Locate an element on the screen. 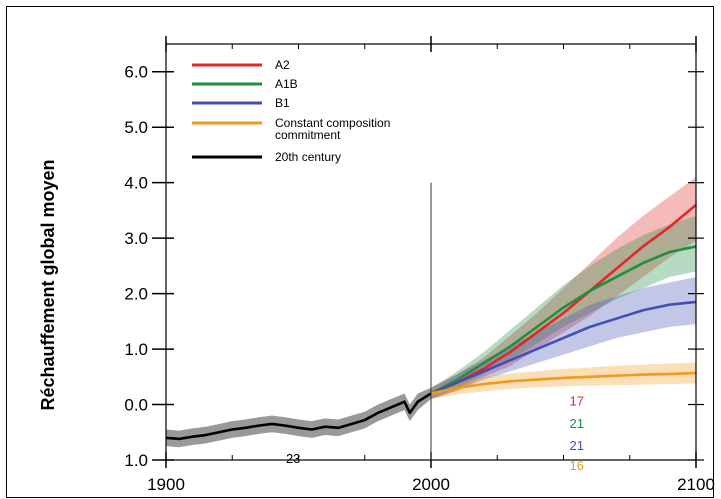 The width and height of the screenshot is (721, 499). y-axis-label: Réchauffement global moyen is located at coordinates (48, 284).